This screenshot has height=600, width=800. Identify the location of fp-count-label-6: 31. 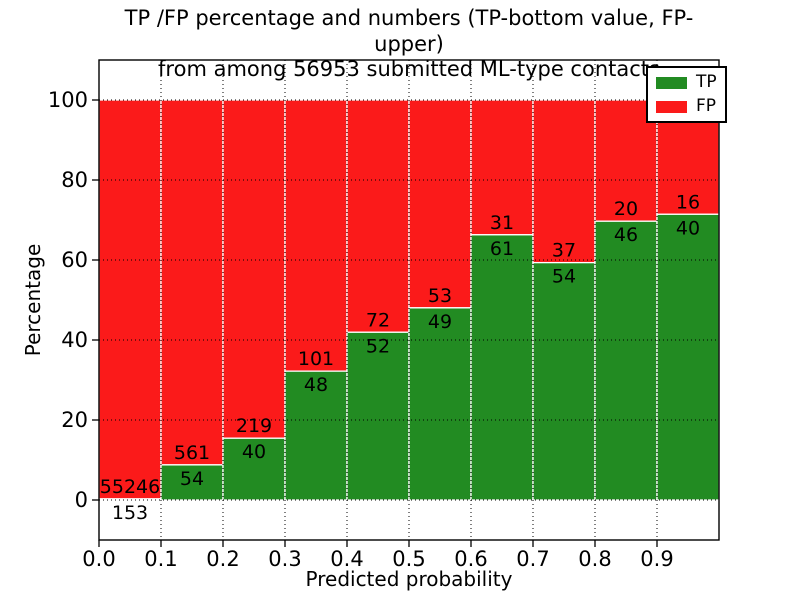
(502, 223).